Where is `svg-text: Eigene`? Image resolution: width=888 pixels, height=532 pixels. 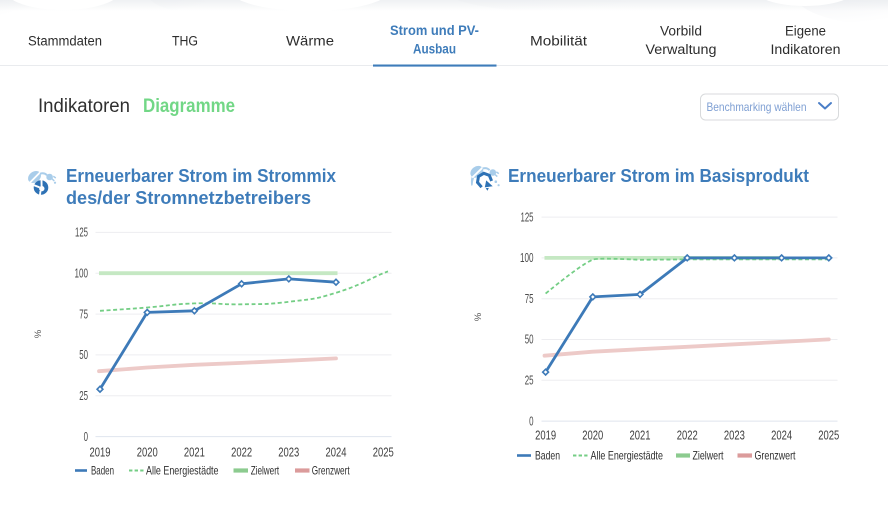 svg-text: Eigene is located at coordinates (805, 31).